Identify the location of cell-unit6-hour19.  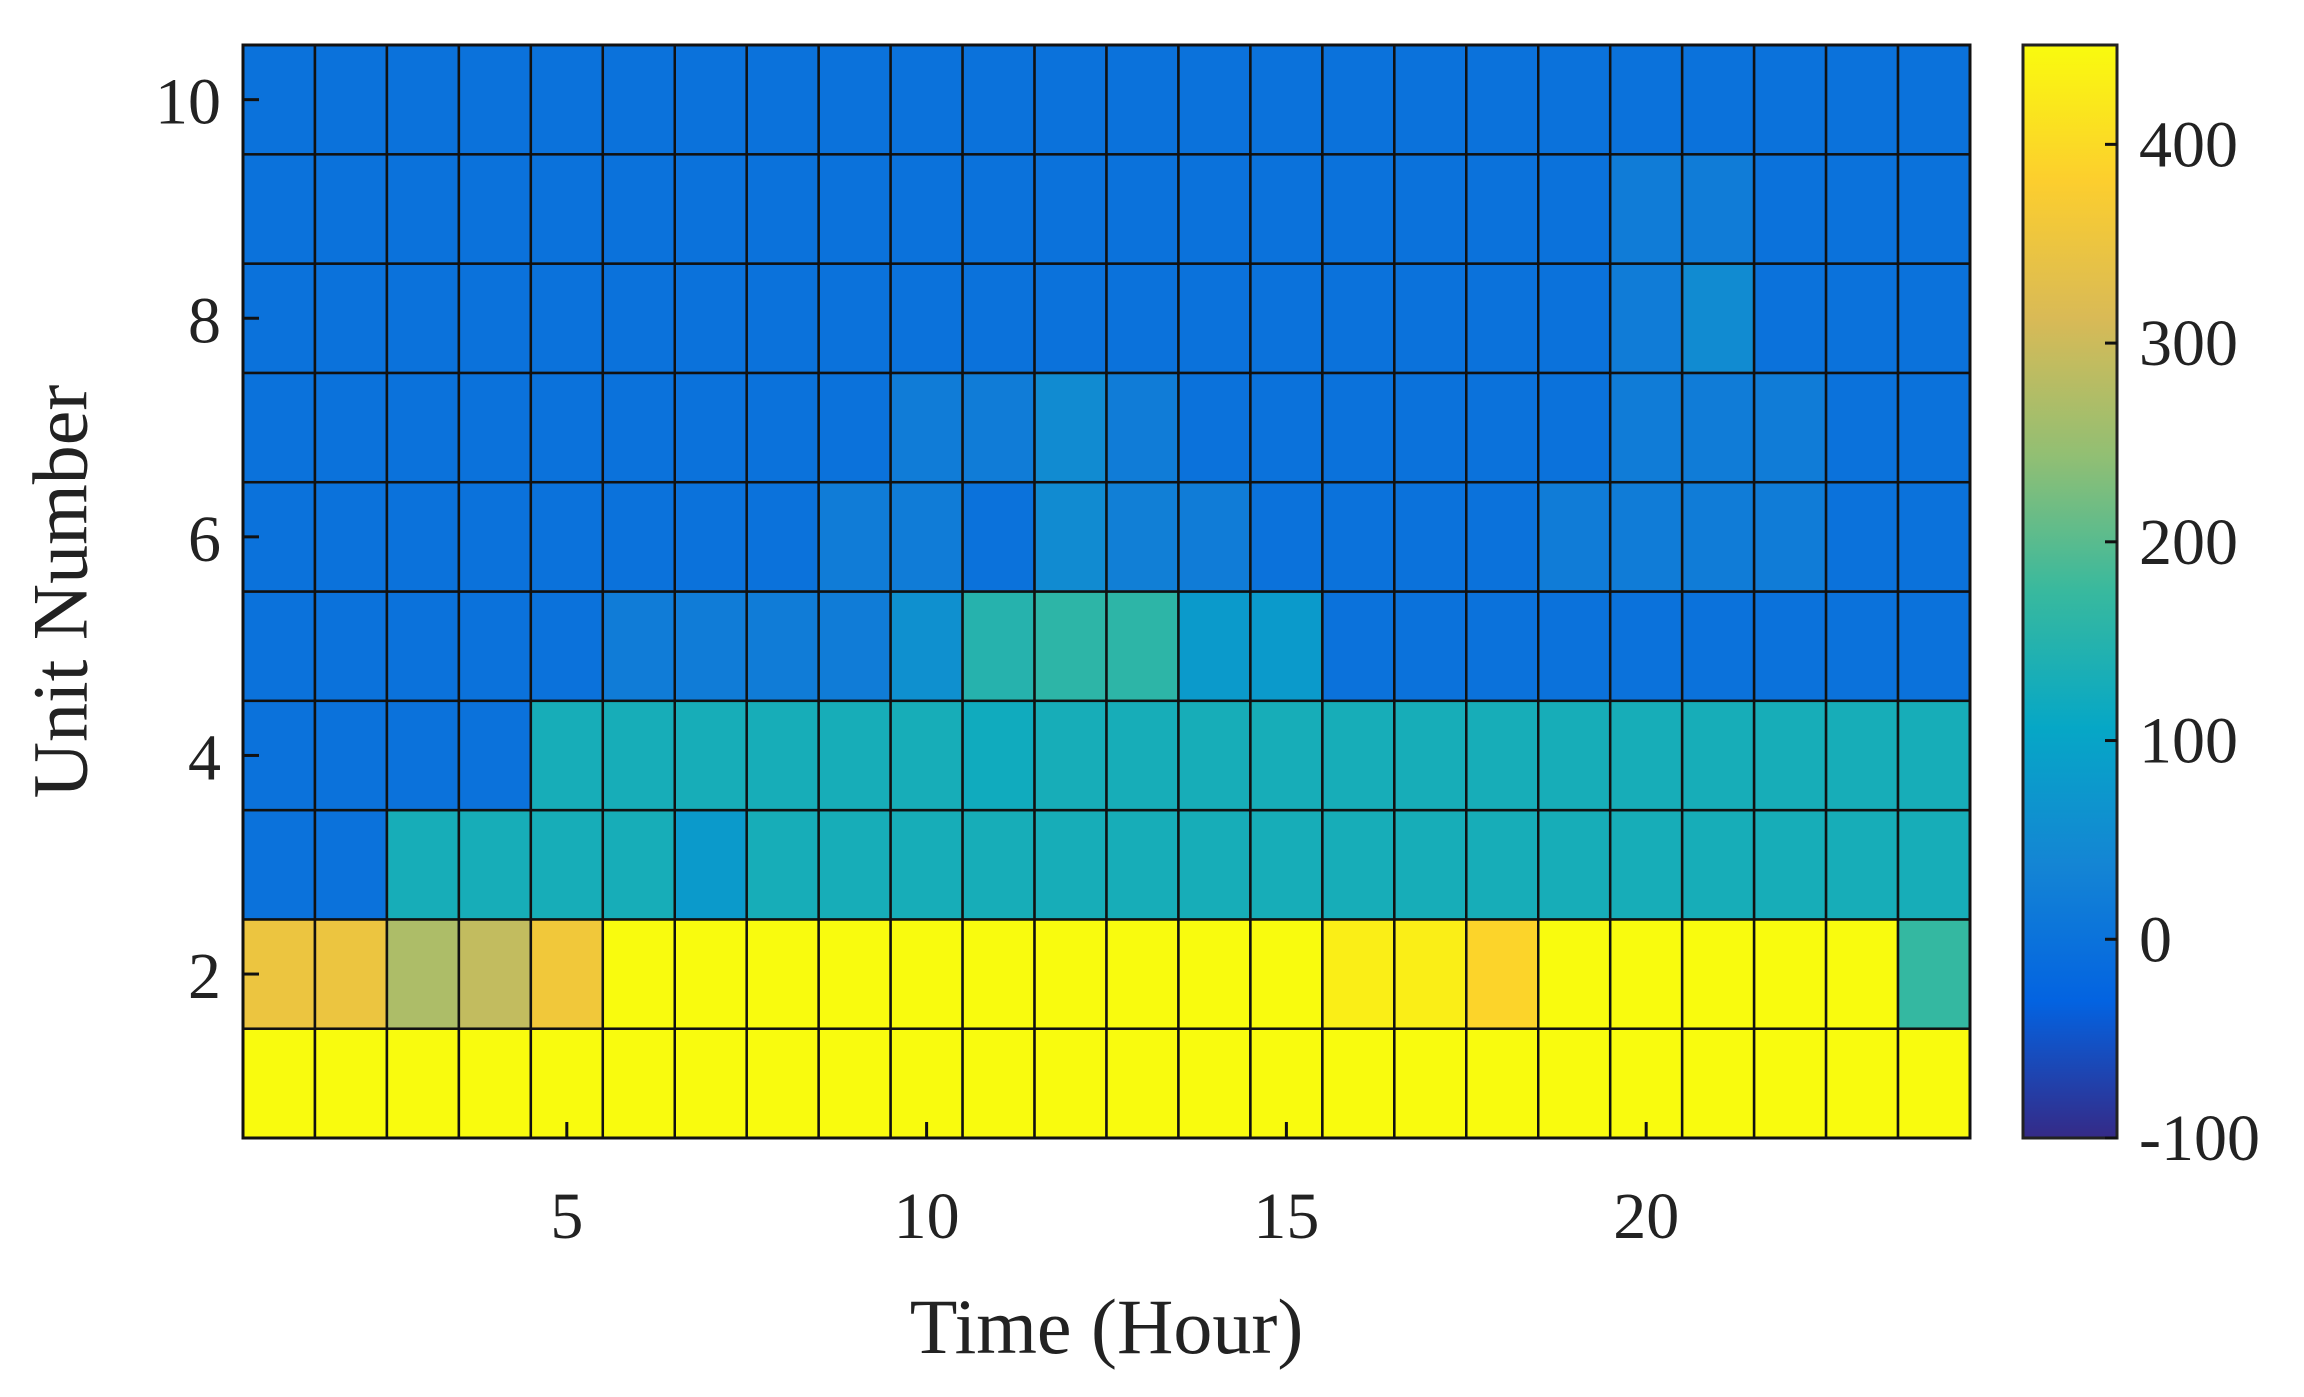
(1574, 536).